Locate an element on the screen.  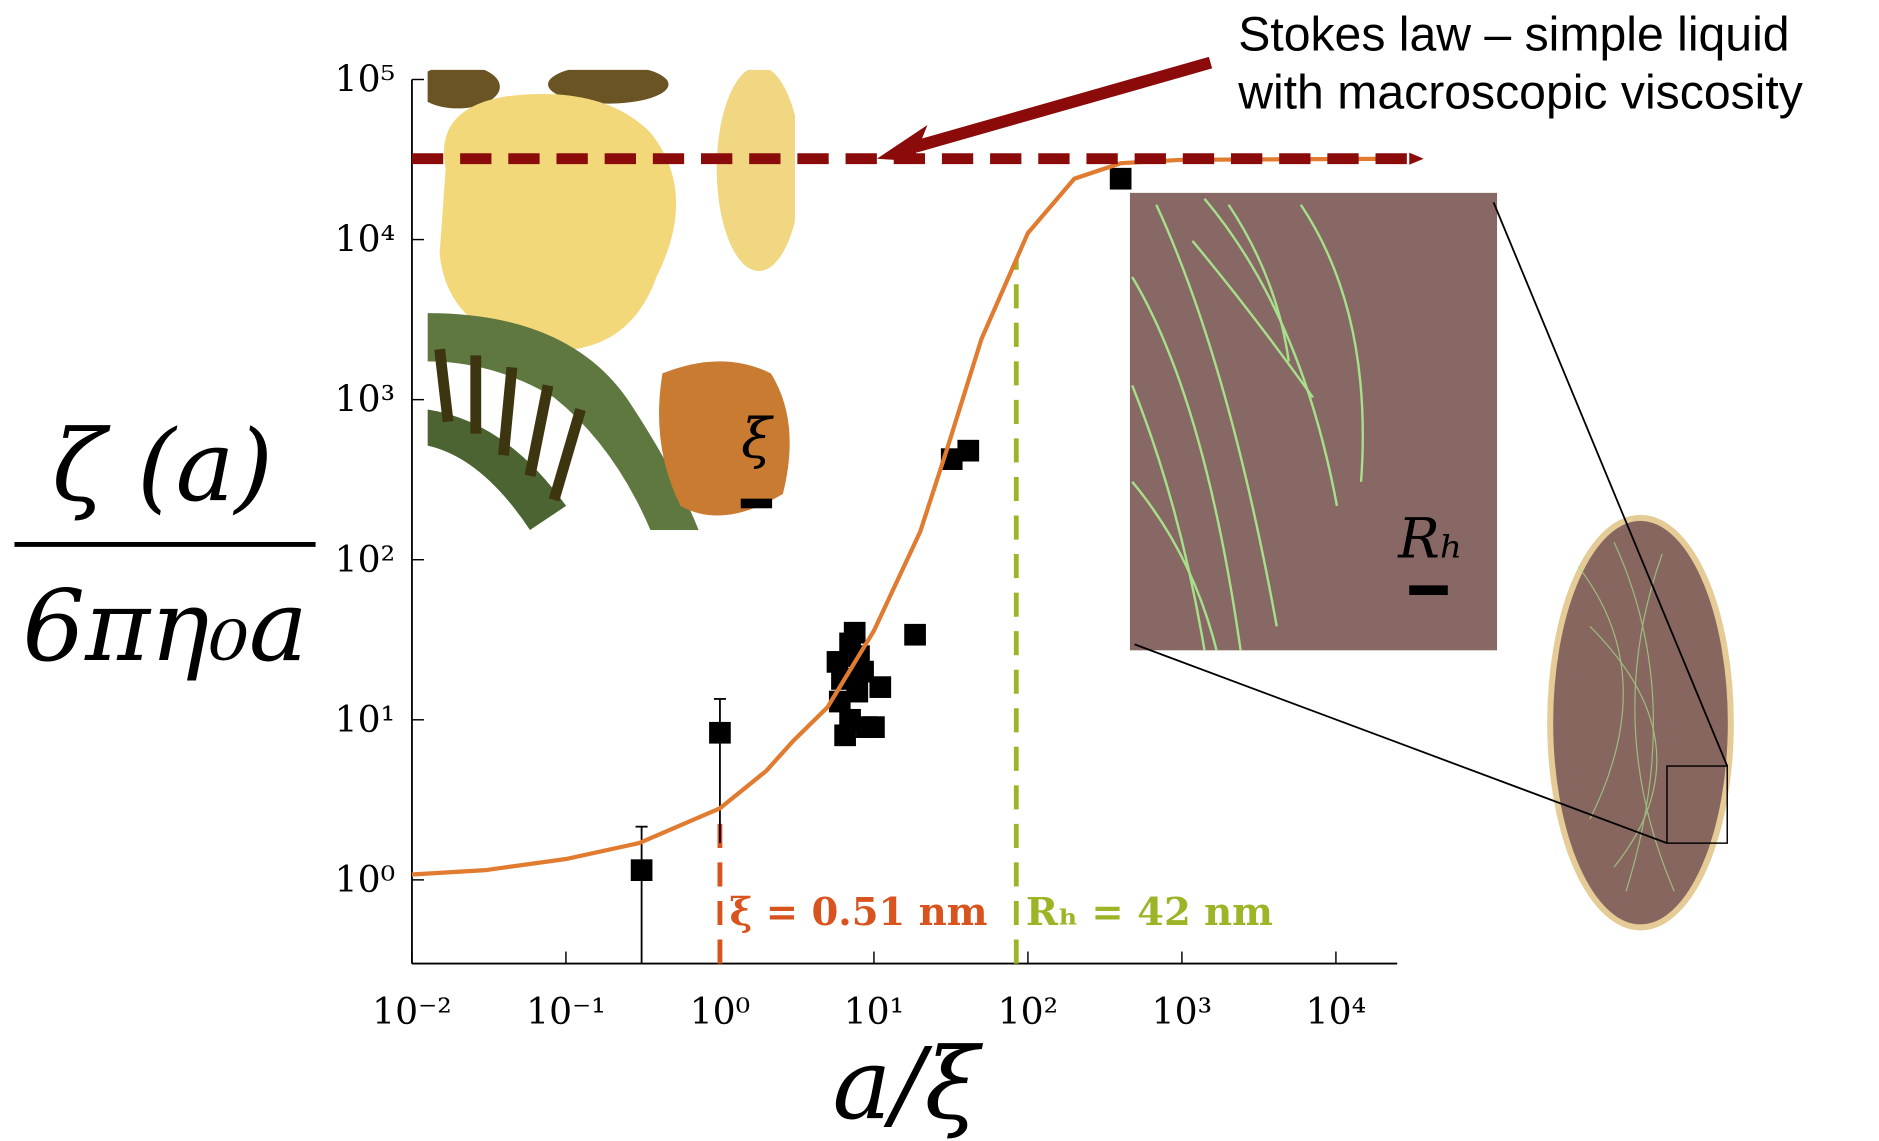
x-tick-label: 10⁻¹ is located at coordinates (566, 1011).